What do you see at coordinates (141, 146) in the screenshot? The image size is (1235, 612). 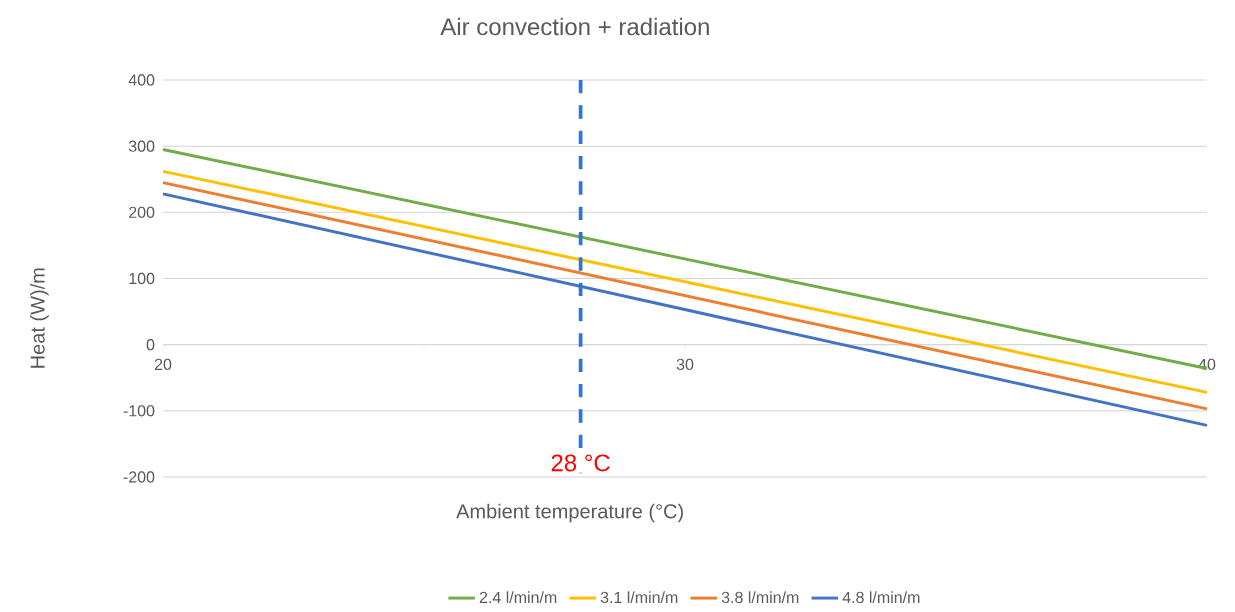 I see `y-tick-label: 300` at bounding box center [141, 146].